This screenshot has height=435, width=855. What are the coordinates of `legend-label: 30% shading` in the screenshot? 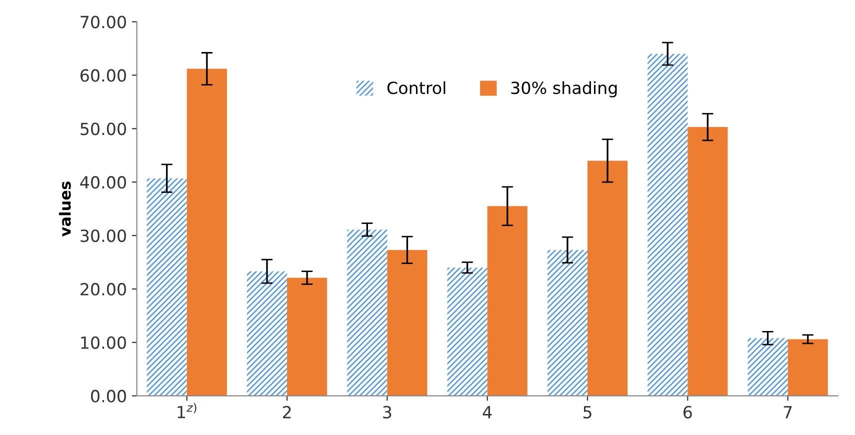 It's located at (564, 89).